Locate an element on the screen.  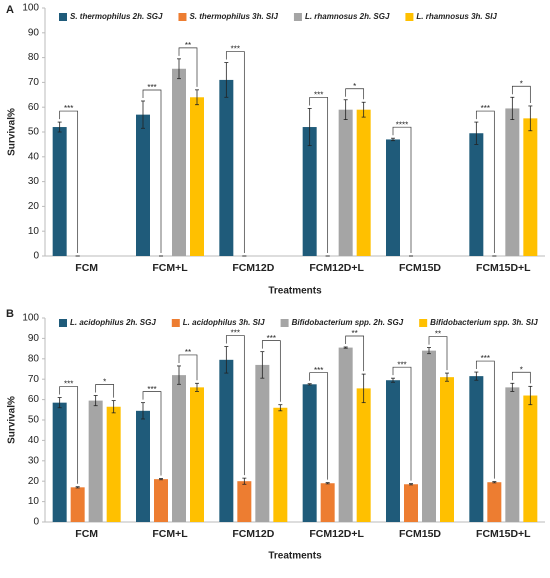
legend-label: Bifidobacterium spp. 2h. SGJ is located at coordinates (348, 322).